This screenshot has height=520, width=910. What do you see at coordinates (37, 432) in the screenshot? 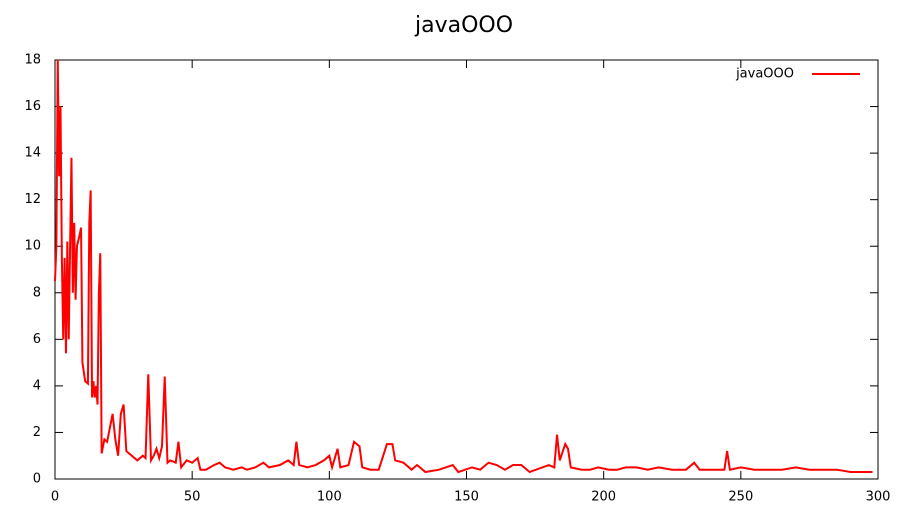
I see `y-tick-label: 2` at bounding box center [37, 432].